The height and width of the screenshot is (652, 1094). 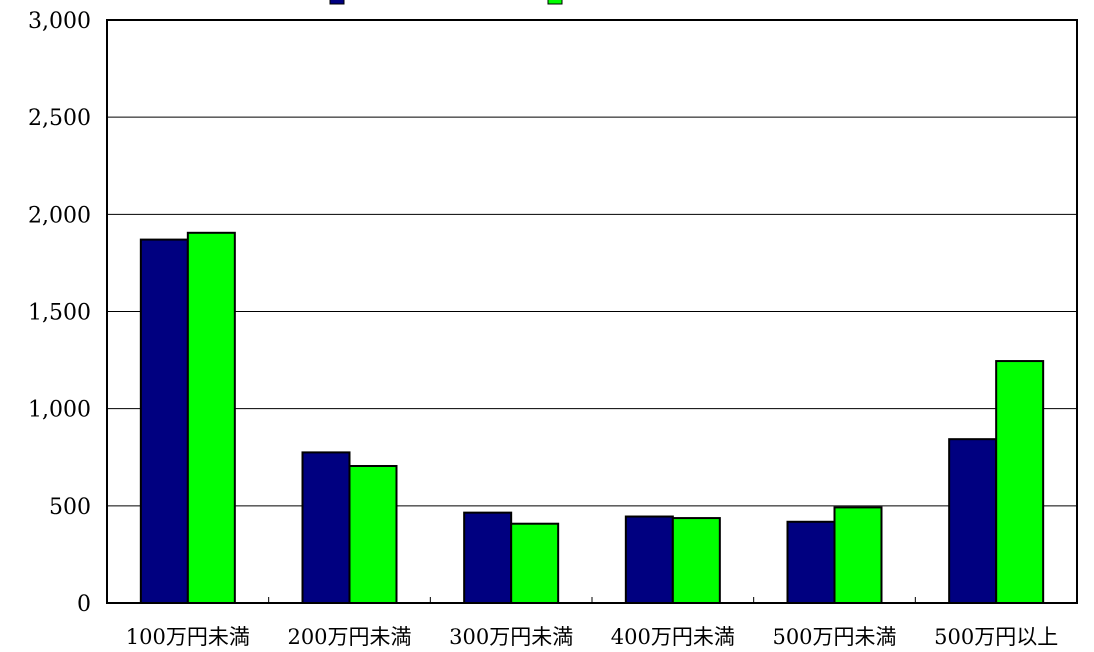 What do you see at coordinates (59, 118) in the screenshot?
I see `y-tick-label: 2,500` at bounding box center [59, 118].